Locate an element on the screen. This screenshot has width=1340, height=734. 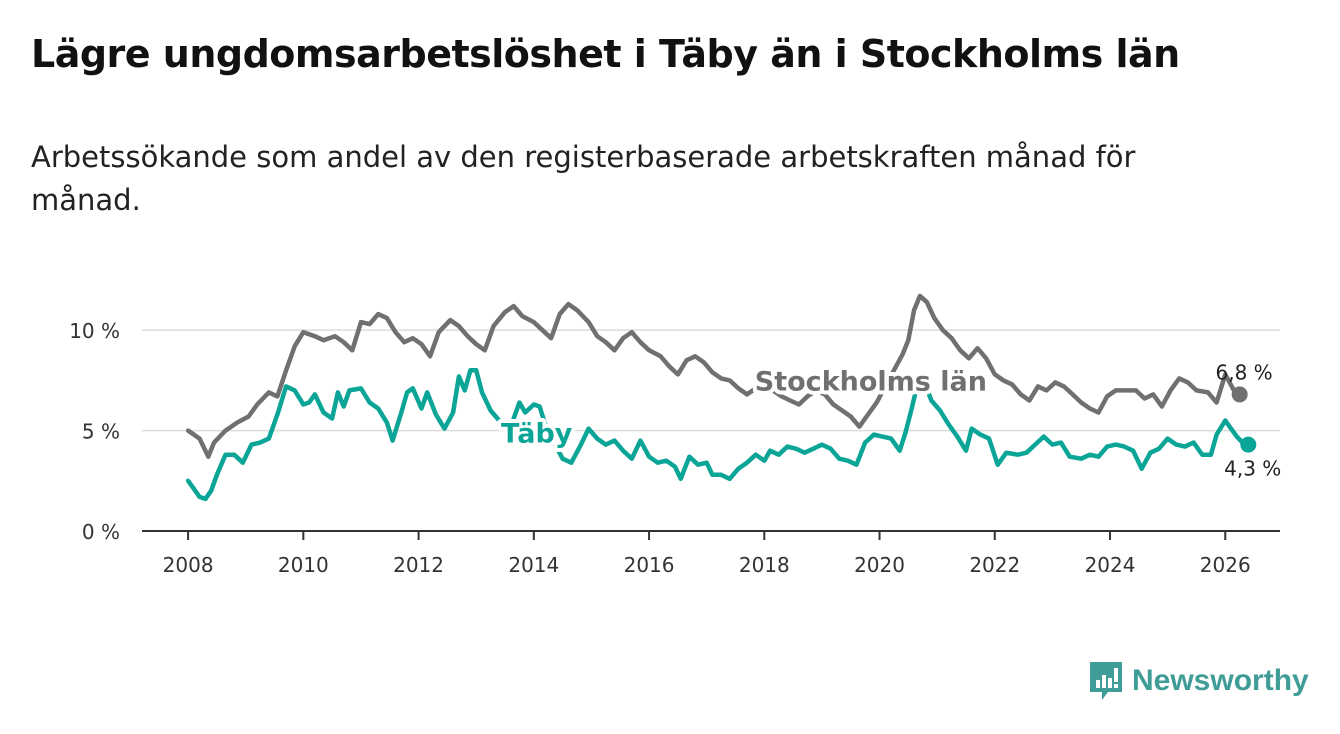
y-tick-label: 0 % is located at coordinates (101, 532).